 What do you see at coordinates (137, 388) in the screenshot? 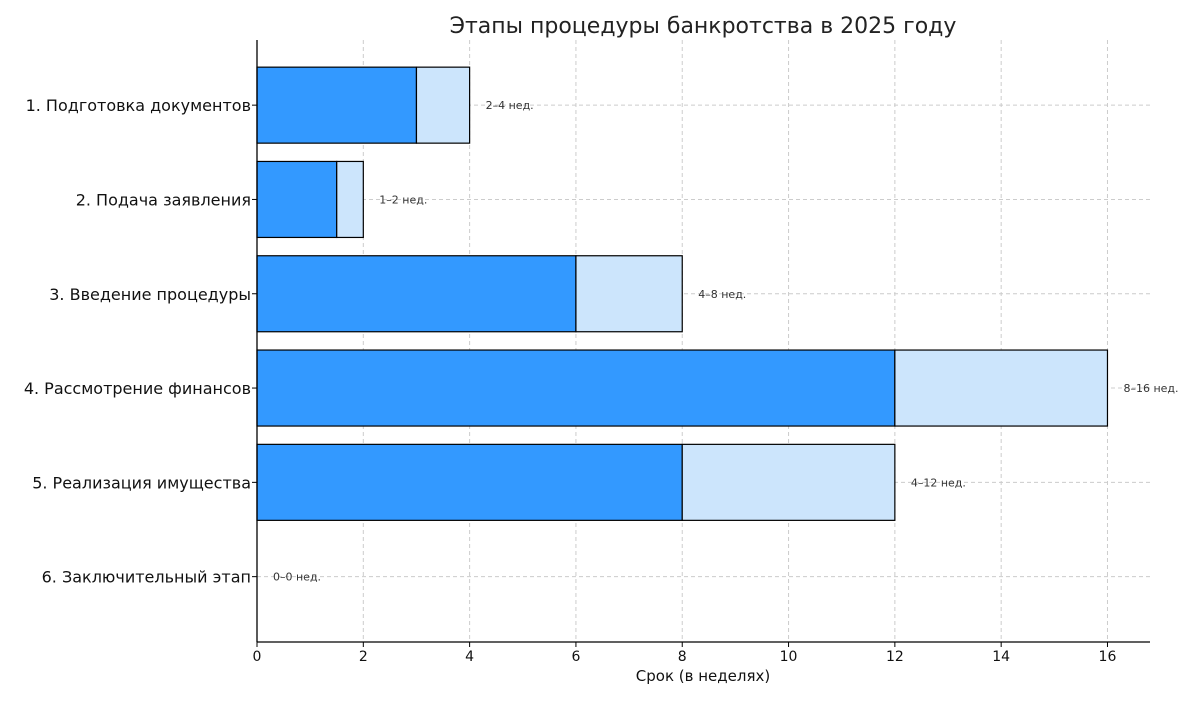
I see `category-label: 4. Рассмотрение финансов` at bounding box center [137, 388].